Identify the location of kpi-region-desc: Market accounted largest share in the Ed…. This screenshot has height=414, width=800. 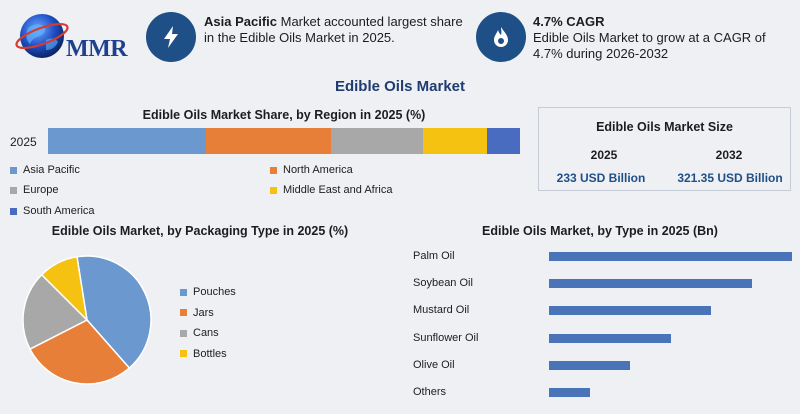
(333, 29).